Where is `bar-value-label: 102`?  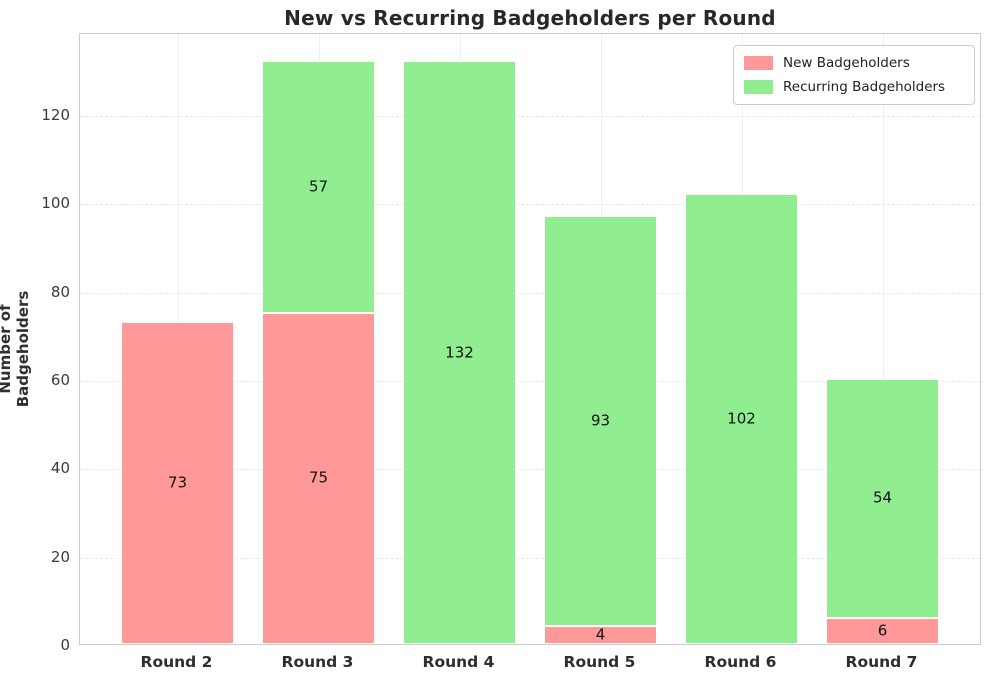
bar-value-label: 102 is located at coordinates (741, 418).